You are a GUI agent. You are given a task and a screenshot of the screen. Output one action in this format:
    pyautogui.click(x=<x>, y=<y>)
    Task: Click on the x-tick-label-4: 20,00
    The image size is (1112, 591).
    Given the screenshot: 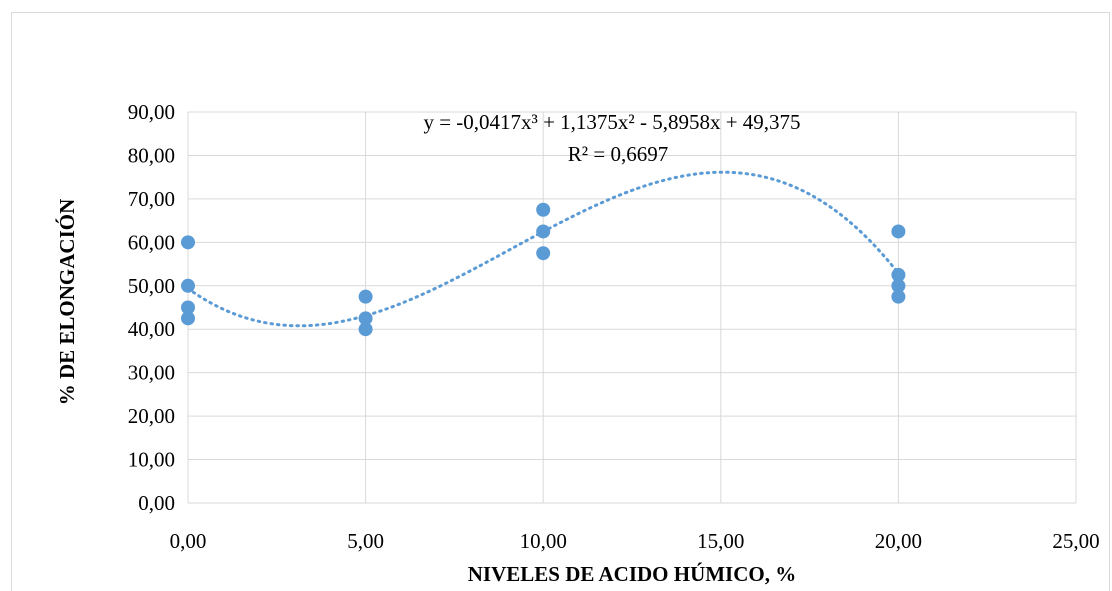 What is the action you would take?
    pyautogui.click(x=898, y=541)
    